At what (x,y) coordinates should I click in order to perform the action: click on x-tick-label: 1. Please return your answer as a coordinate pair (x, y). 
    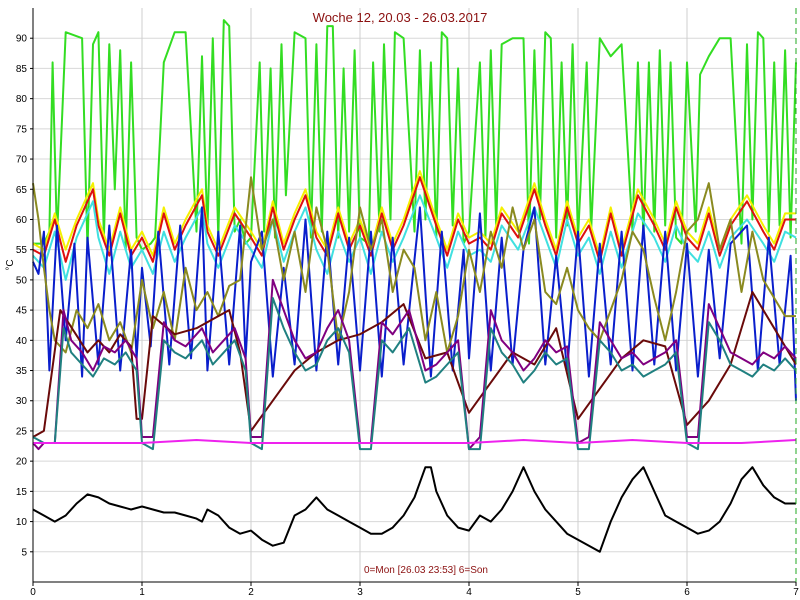
    Looking at the image, I should click on (142, 592).